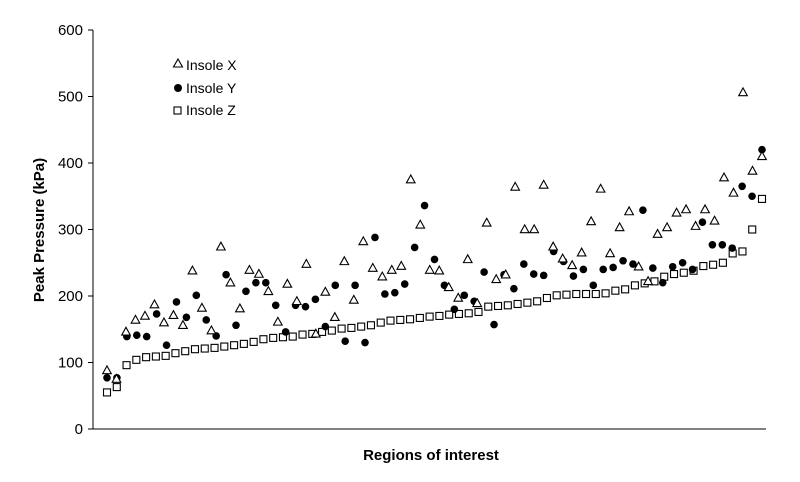 Image resolution: width=800 pixels, height=482 pixels. What do you see at coordinates (204, 110) in the screenshot?
I see `legend-item-insole-z: Insole Z` at bounding box center [204, 110].